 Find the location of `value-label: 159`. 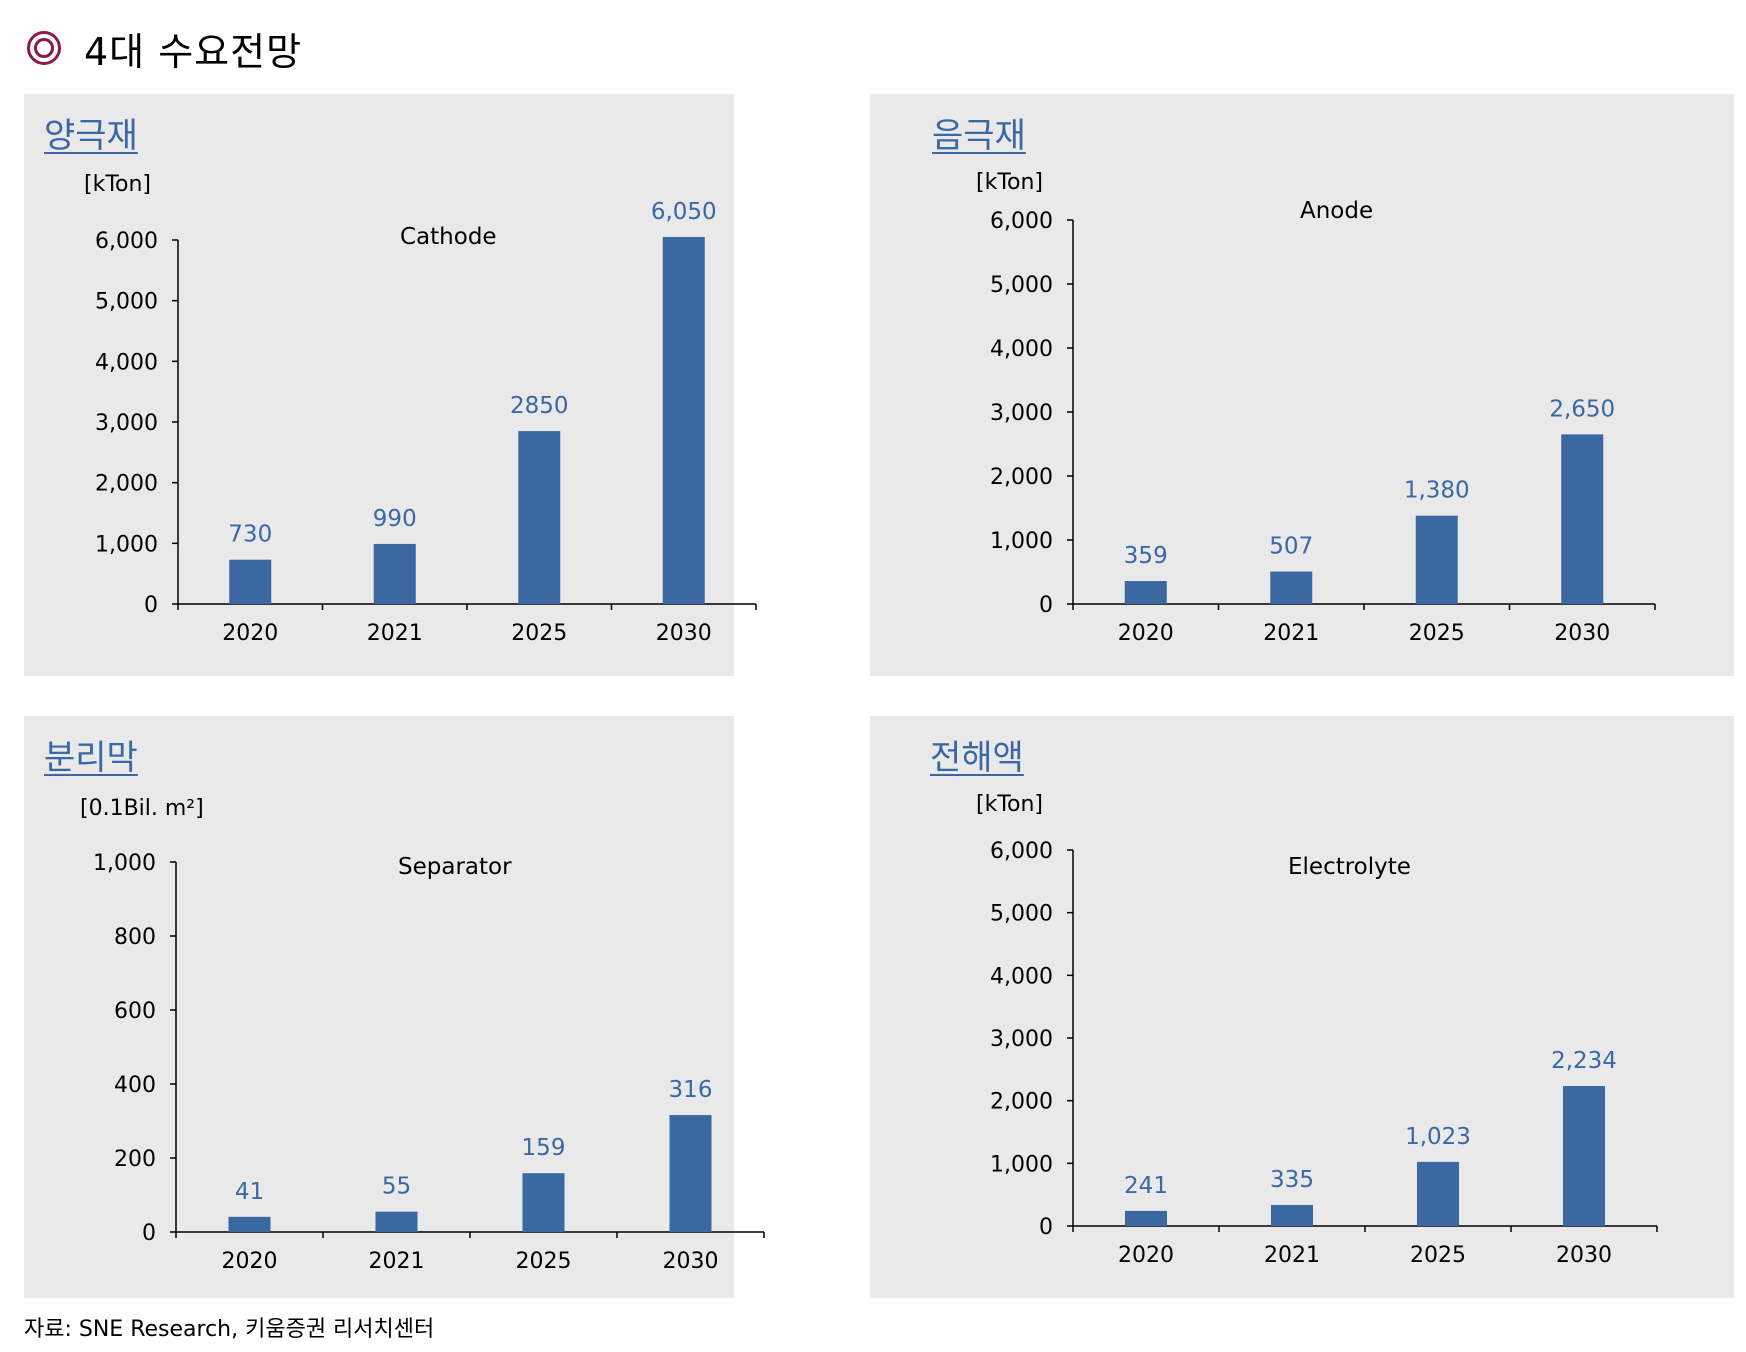

value-label: 159 is located at coordinates (544, 1148).